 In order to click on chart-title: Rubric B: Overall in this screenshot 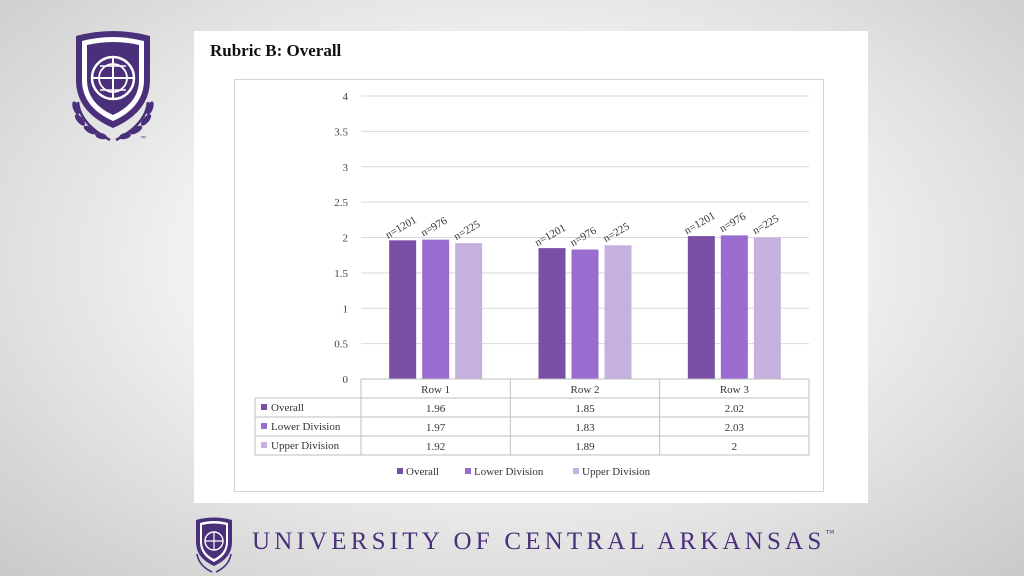, I will do `click(276, 50)`.